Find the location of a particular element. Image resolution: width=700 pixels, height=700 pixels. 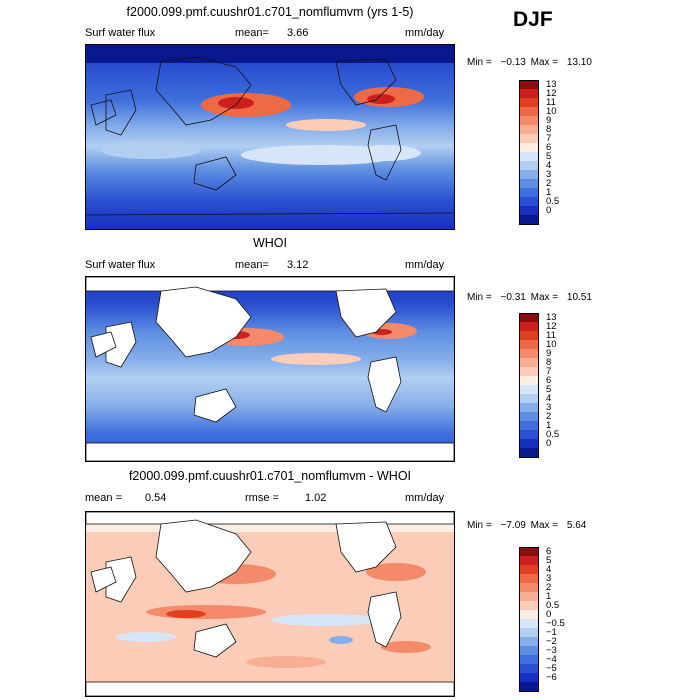

max-label-obs: Max = is located at coordinates (544, 297).